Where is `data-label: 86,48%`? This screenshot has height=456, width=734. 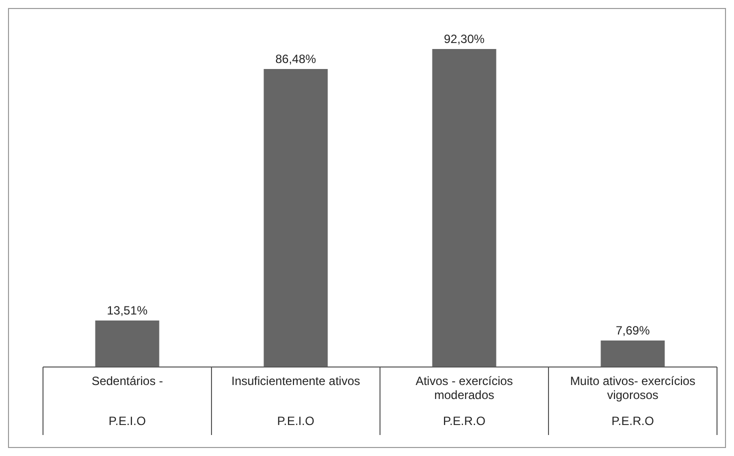
data-label: 86,48% is located at coordinates (295, 59).